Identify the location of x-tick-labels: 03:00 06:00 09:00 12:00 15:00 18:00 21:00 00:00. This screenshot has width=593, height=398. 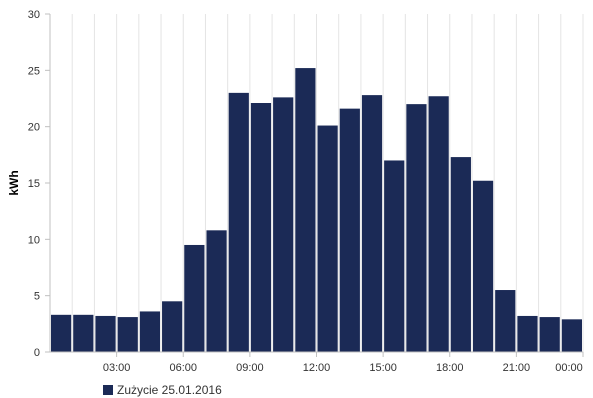
(343, 368).